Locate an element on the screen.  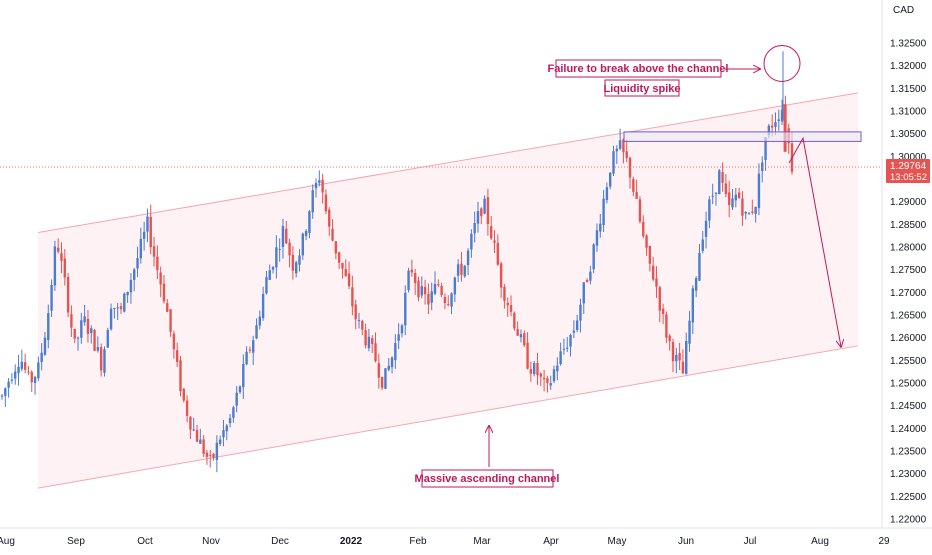
price-tick-label: 1.27000 is located at coordinates (908, 293).